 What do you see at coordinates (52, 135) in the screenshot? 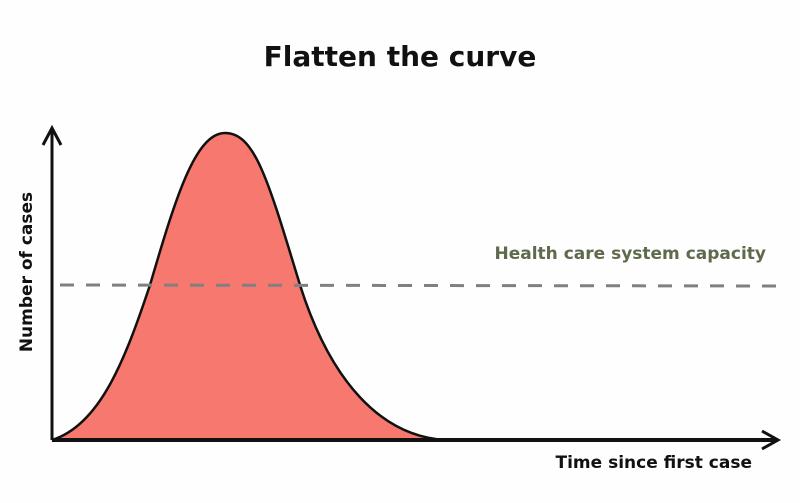
I see `y-axis-arrow` at bounding box center [52, 135].